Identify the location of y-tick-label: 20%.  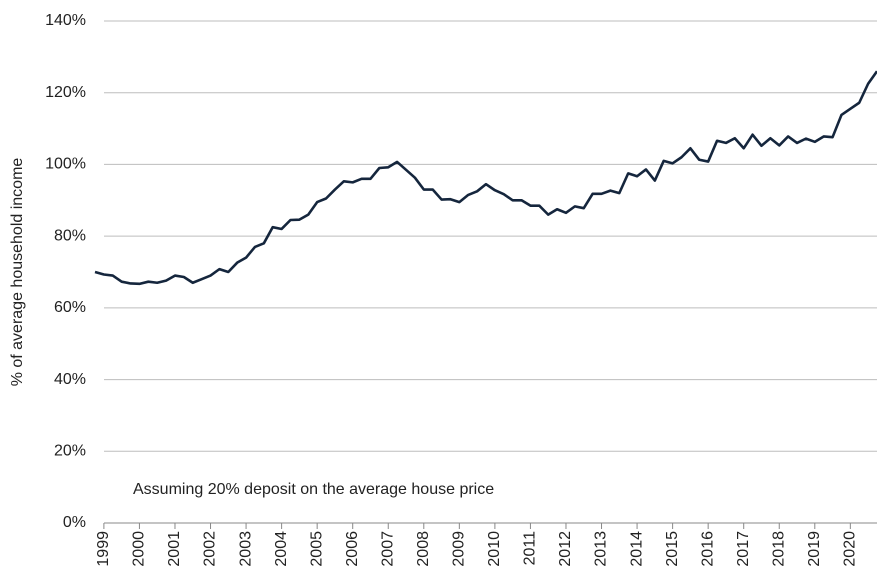
(70, 451).